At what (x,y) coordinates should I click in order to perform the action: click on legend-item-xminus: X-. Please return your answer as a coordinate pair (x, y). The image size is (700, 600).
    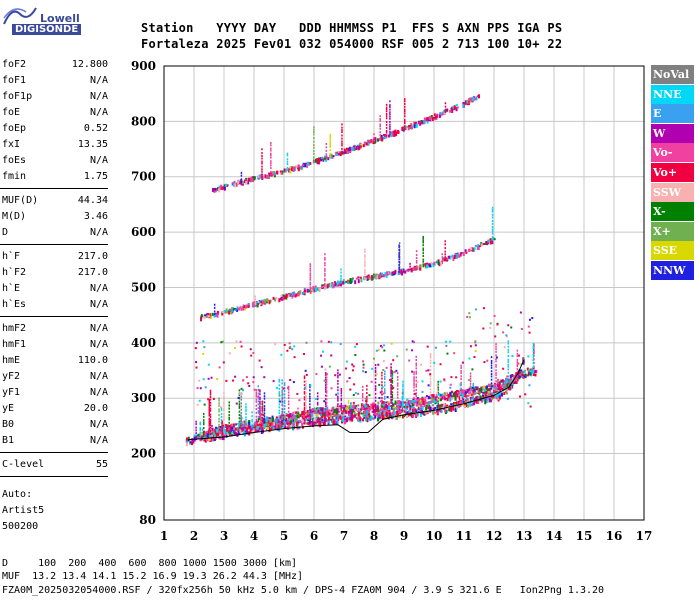
    Looking at the image, I should click on (672, 212).